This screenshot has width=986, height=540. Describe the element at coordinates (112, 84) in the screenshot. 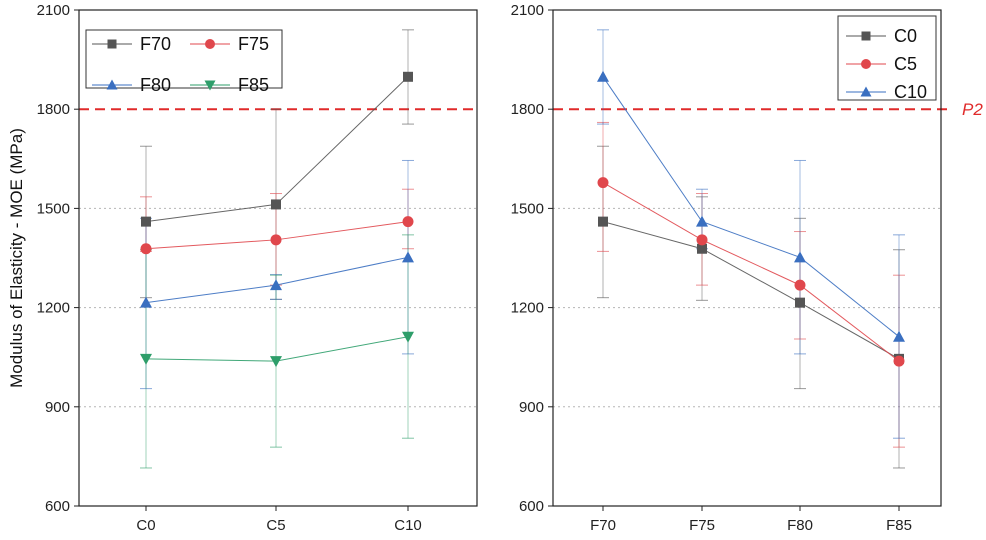

I see `legend-marker-f80` at that location.